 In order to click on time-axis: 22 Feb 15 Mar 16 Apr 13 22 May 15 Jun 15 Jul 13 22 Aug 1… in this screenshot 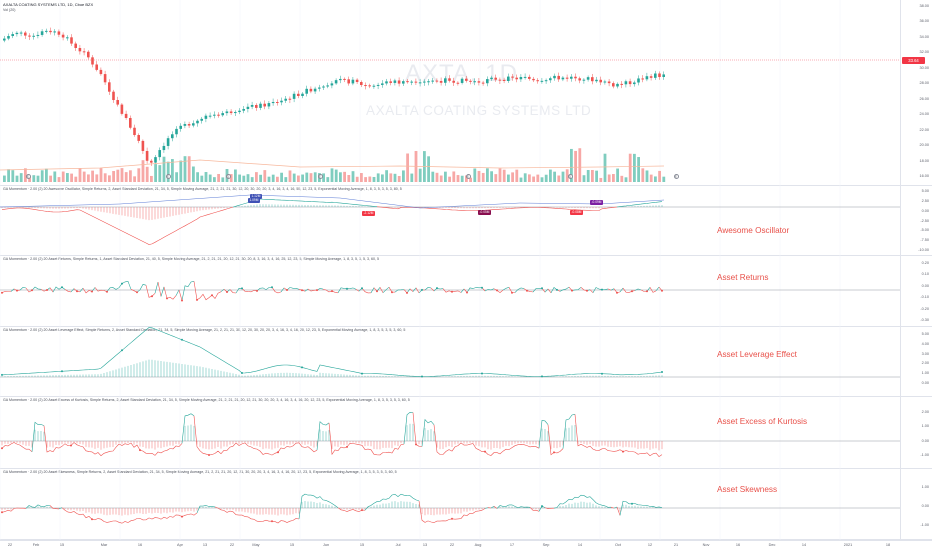, I will do `click(466, 545)`.